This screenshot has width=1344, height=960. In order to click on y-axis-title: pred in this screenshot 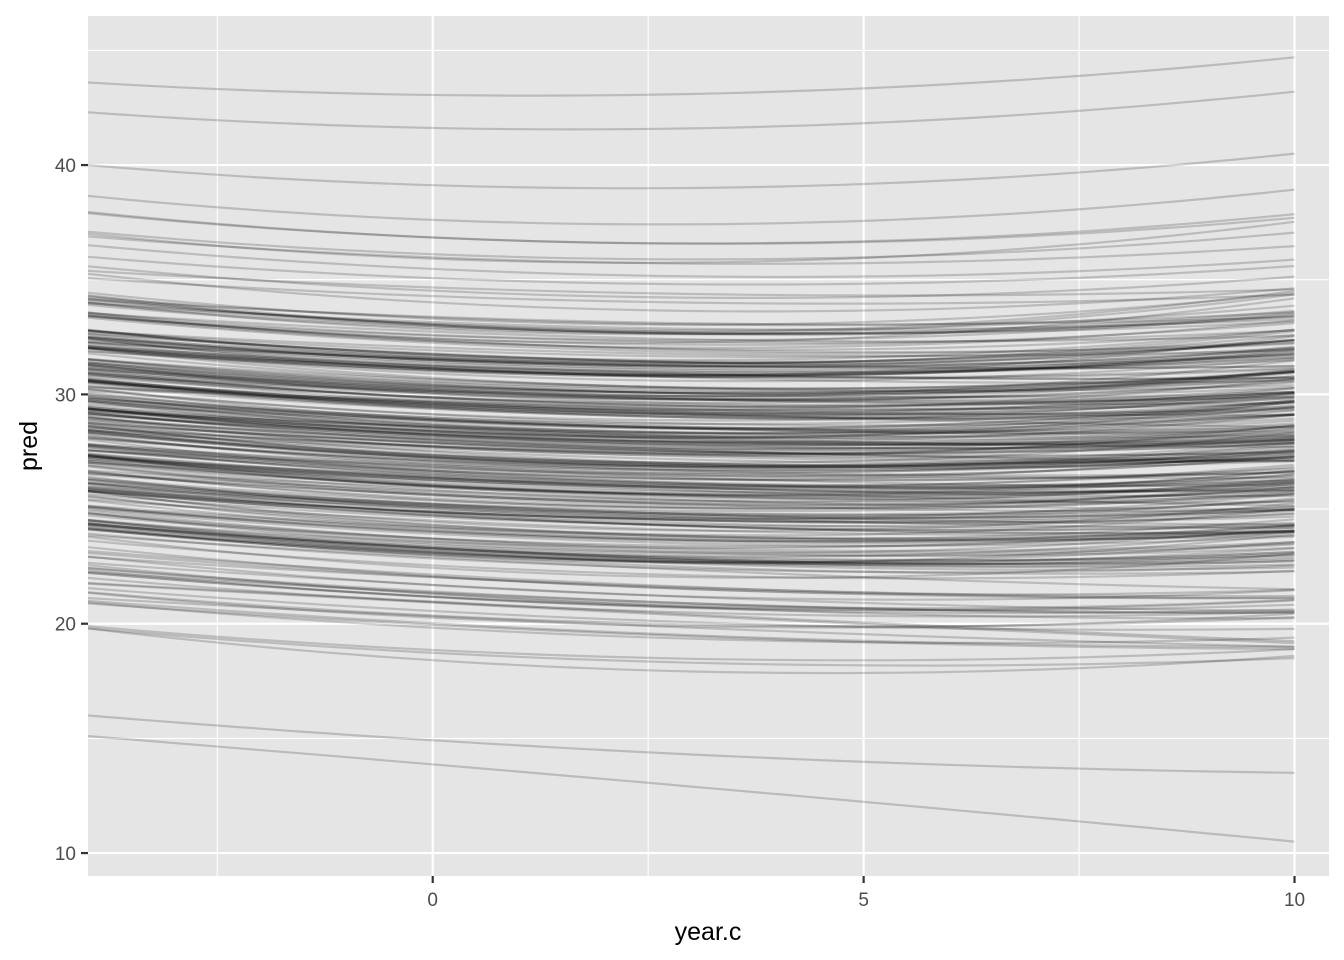, I will do `click(29, 446)`.